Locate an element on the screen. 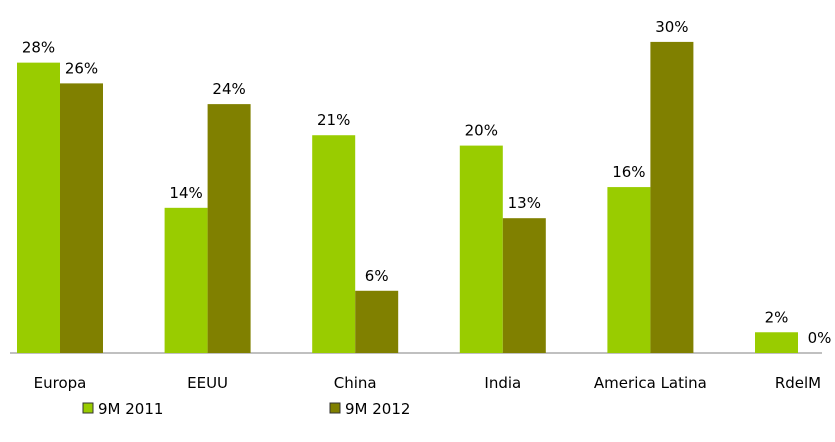 Image resolution: width=835 pixels, height=442 pixels. data-label: 20% is located at coordinates (481, 131).